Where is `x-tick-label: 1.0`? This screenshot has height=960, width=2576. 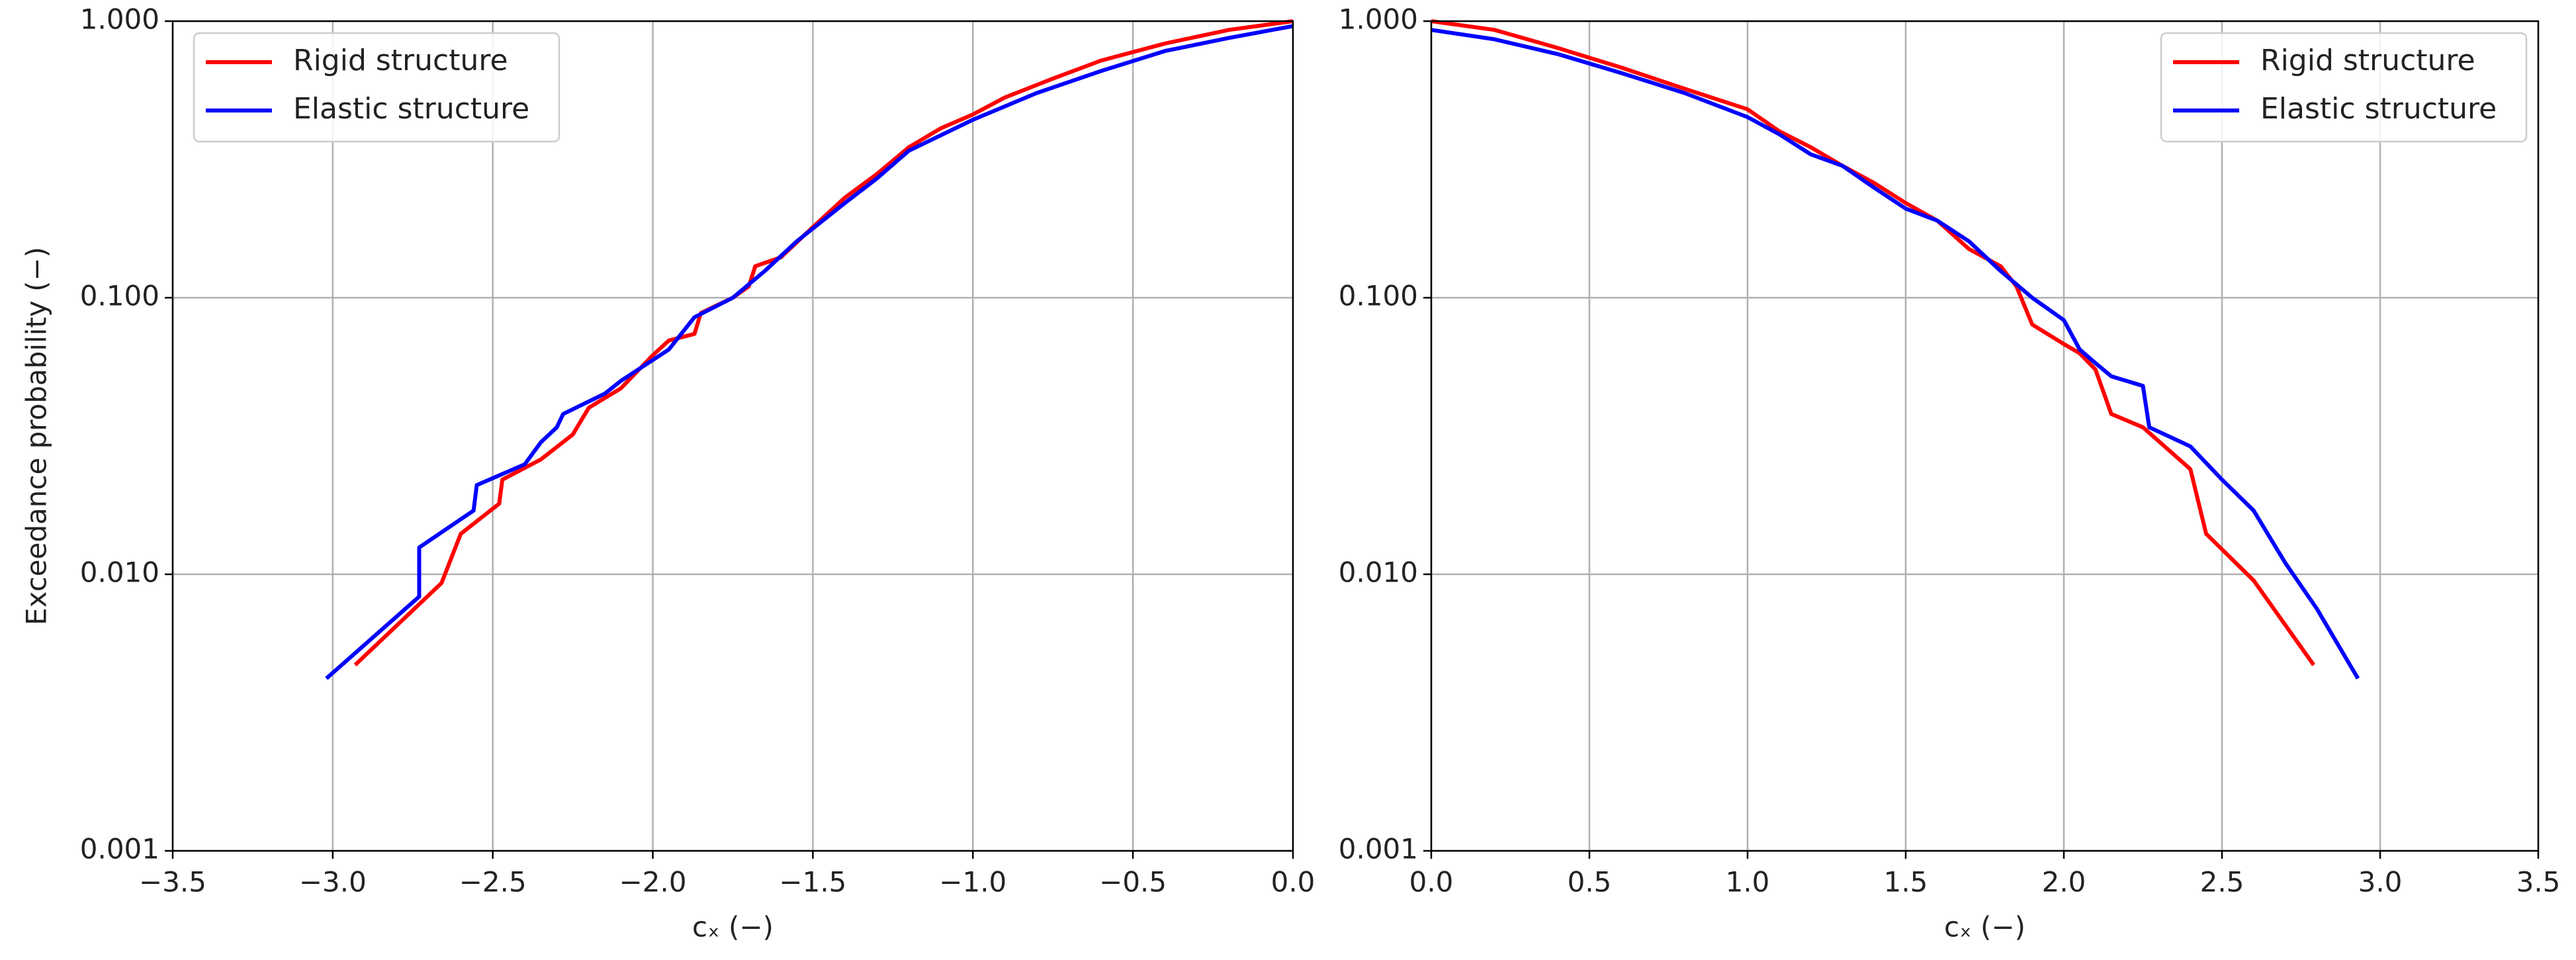 x-tick-label: 1.0 is located at coordinates (1748, 882).